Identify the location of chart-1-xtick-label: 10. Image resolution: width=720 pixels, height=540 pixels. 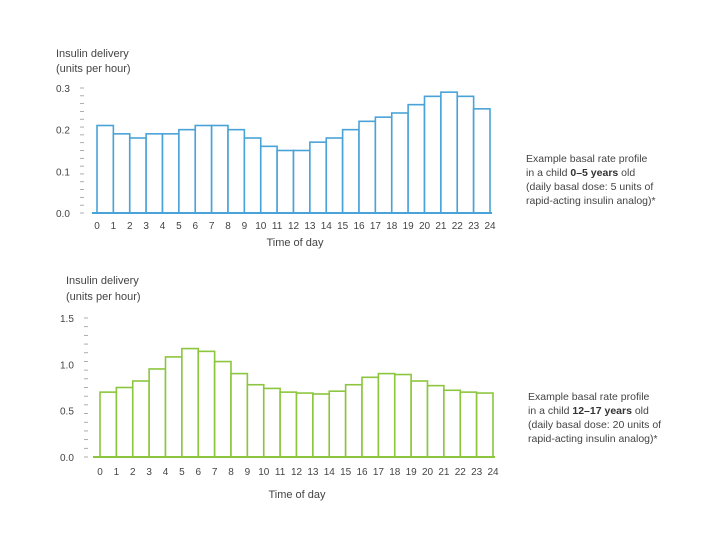
(261, 226).